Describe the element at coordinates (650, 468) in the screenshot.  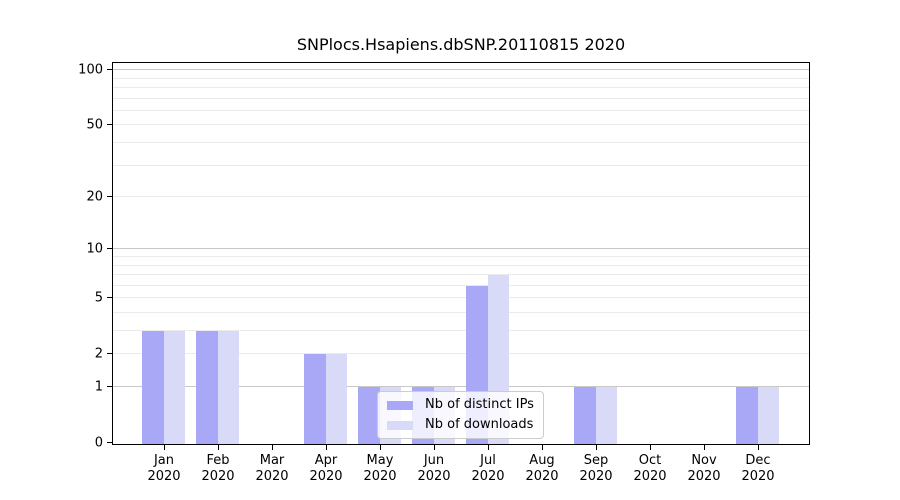
I see `x-axis-tick-label: Oct 2020` at that location.